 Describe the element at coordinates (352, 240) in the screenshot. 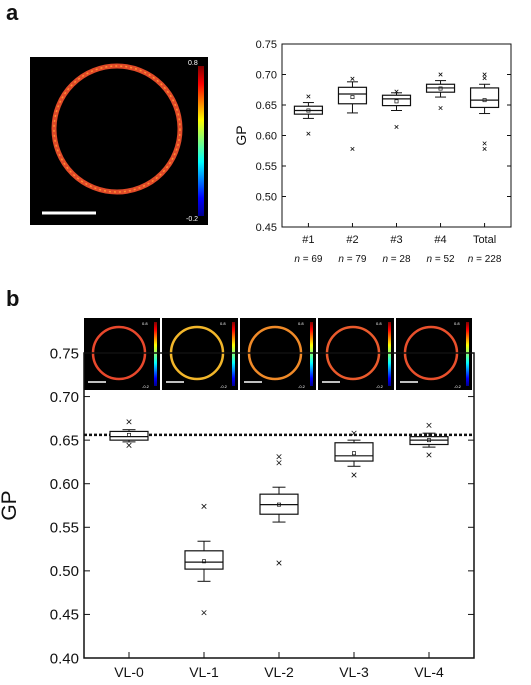

I see `x-tick-label: #2` at that location.